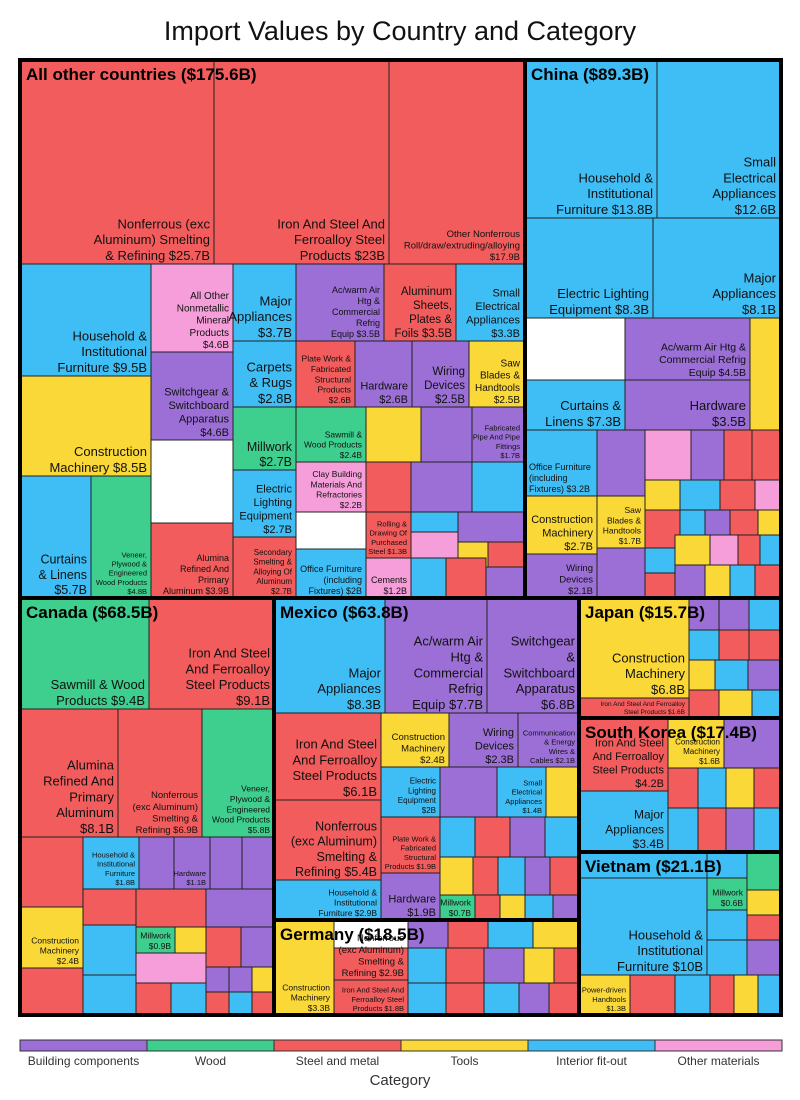  What do you see at coordinates (495, 746) in the screenshot?
I see `tile-mexico-wiring-devices-label: Wiring Devices $2.3B` at bounding box center [495, 746].